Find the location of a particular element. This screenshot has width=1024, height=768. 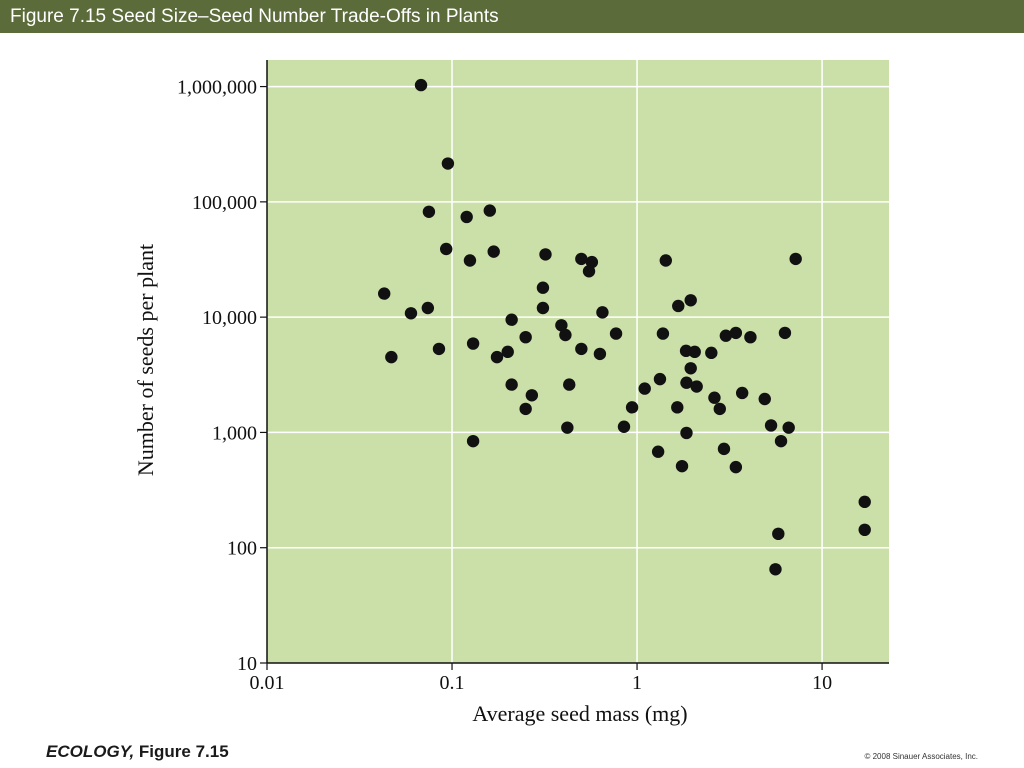

y-tick-label: 10 is located at coordinates (247, 664).